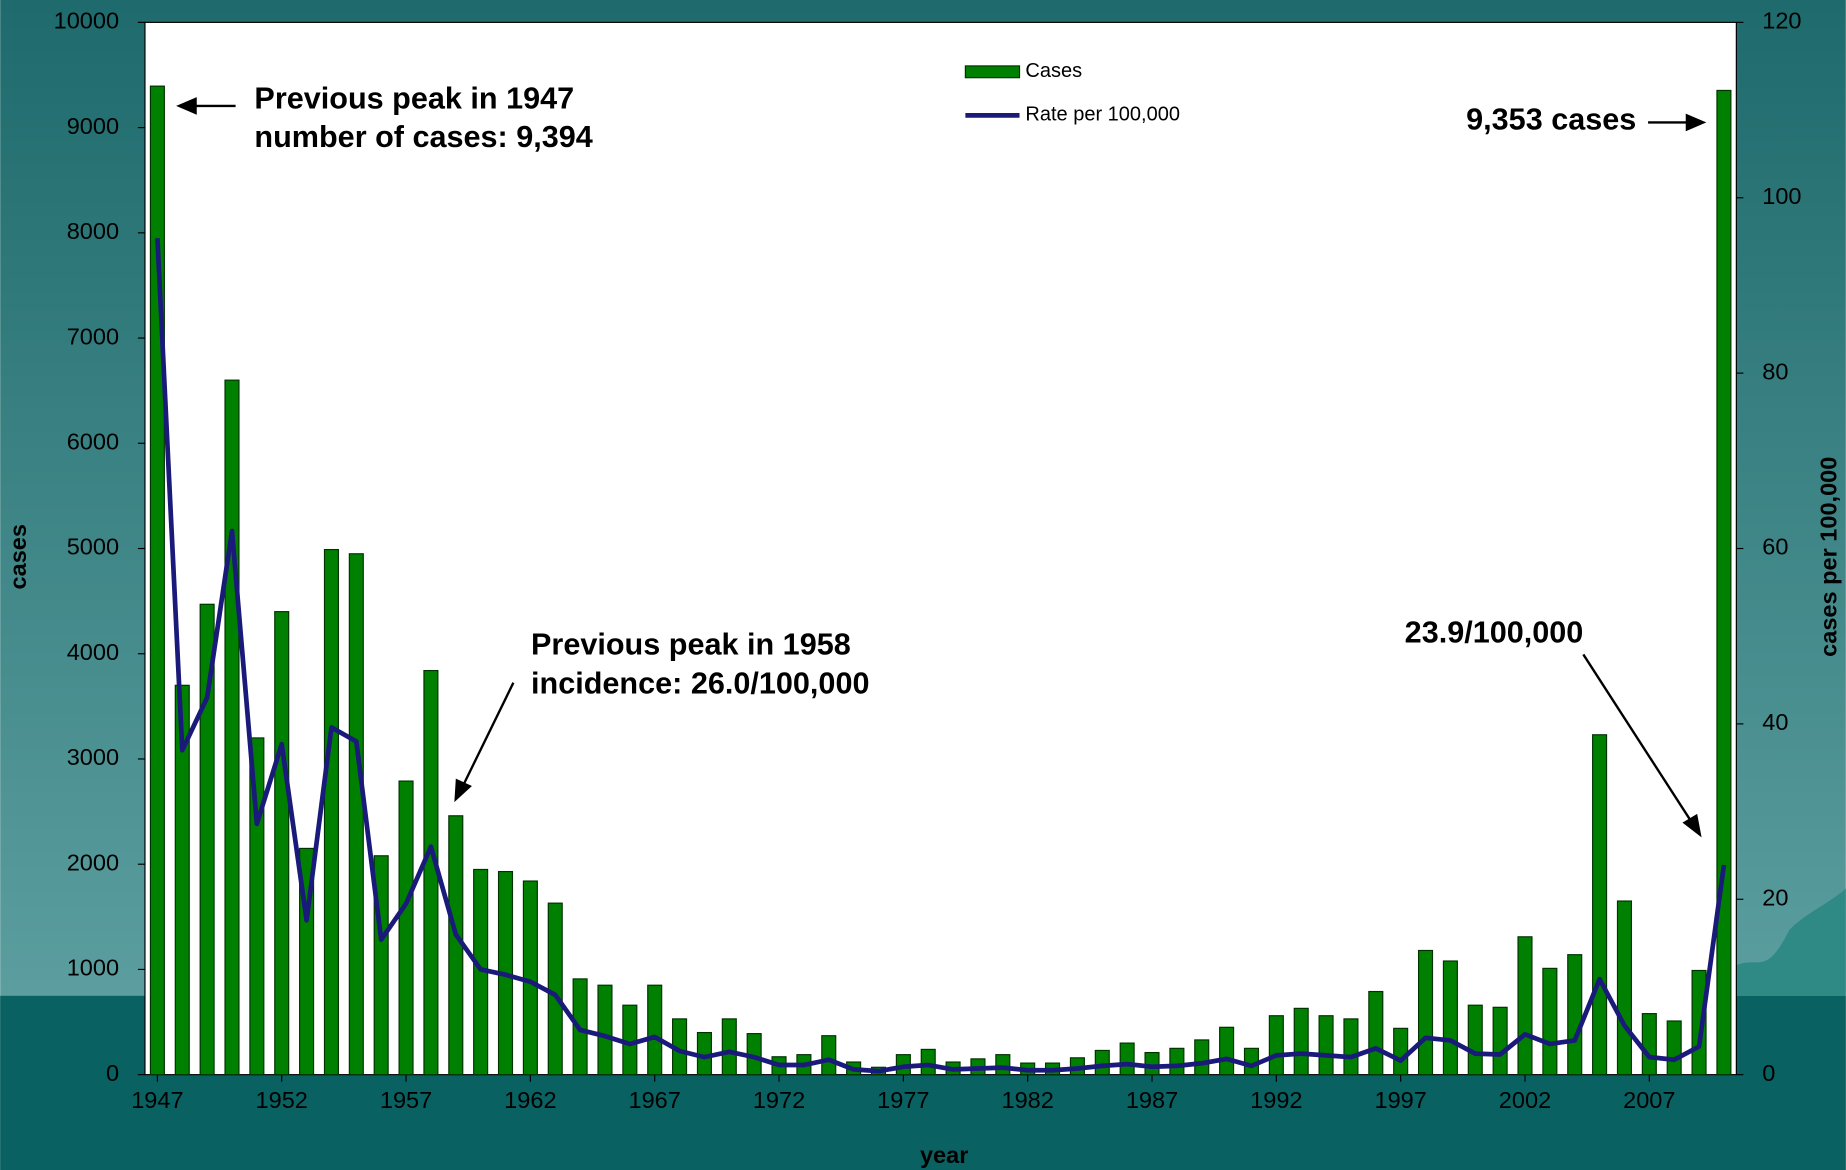 The height and width of the screenshot is (1170, 1846). I want to click on y2-tick-label: 100, so click(1781, 196).